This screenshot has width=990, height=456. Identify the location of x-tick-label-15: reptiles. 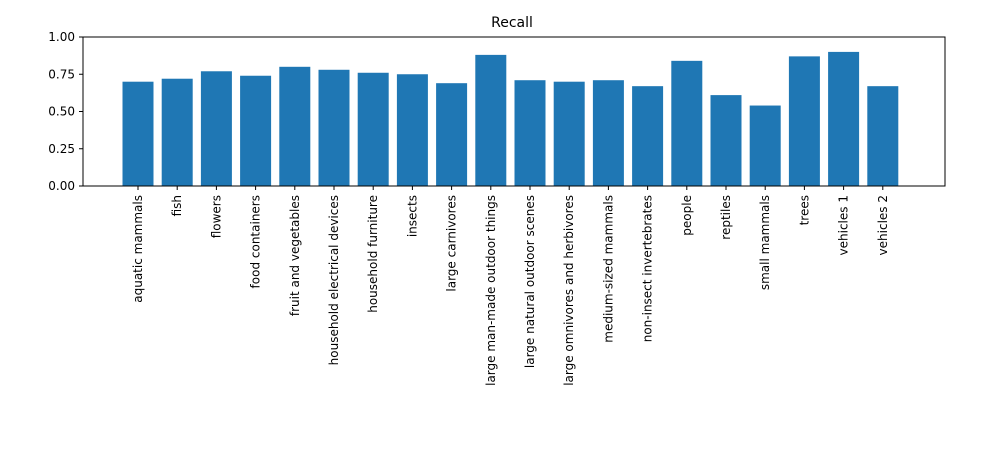
(726, 217).